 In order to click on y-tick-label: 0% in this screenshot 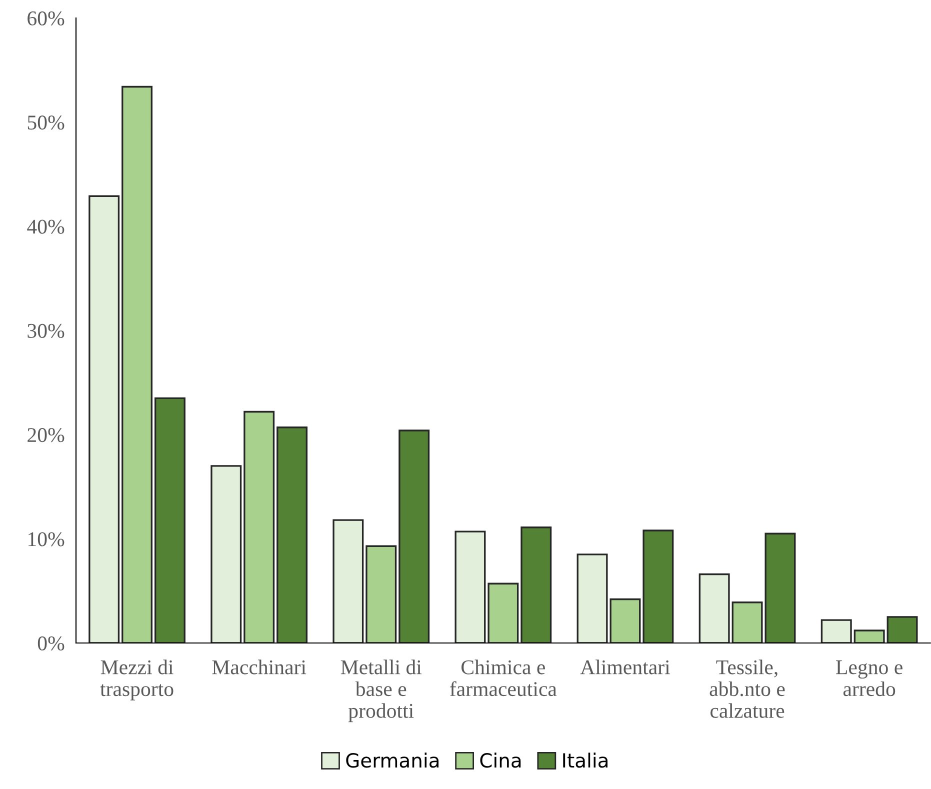, I will do `click(51, 643)`.